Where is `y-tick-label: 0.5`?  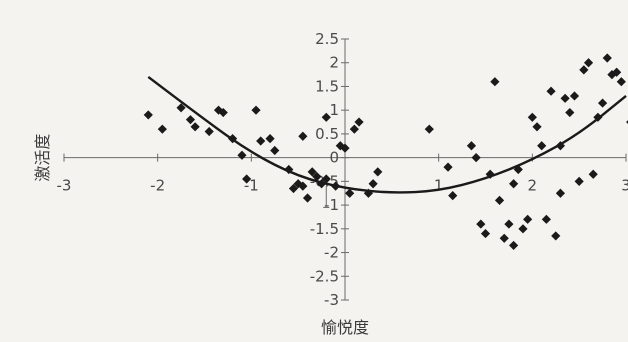
y-tick-label: 0.5 is located at coordinates (327, 134).